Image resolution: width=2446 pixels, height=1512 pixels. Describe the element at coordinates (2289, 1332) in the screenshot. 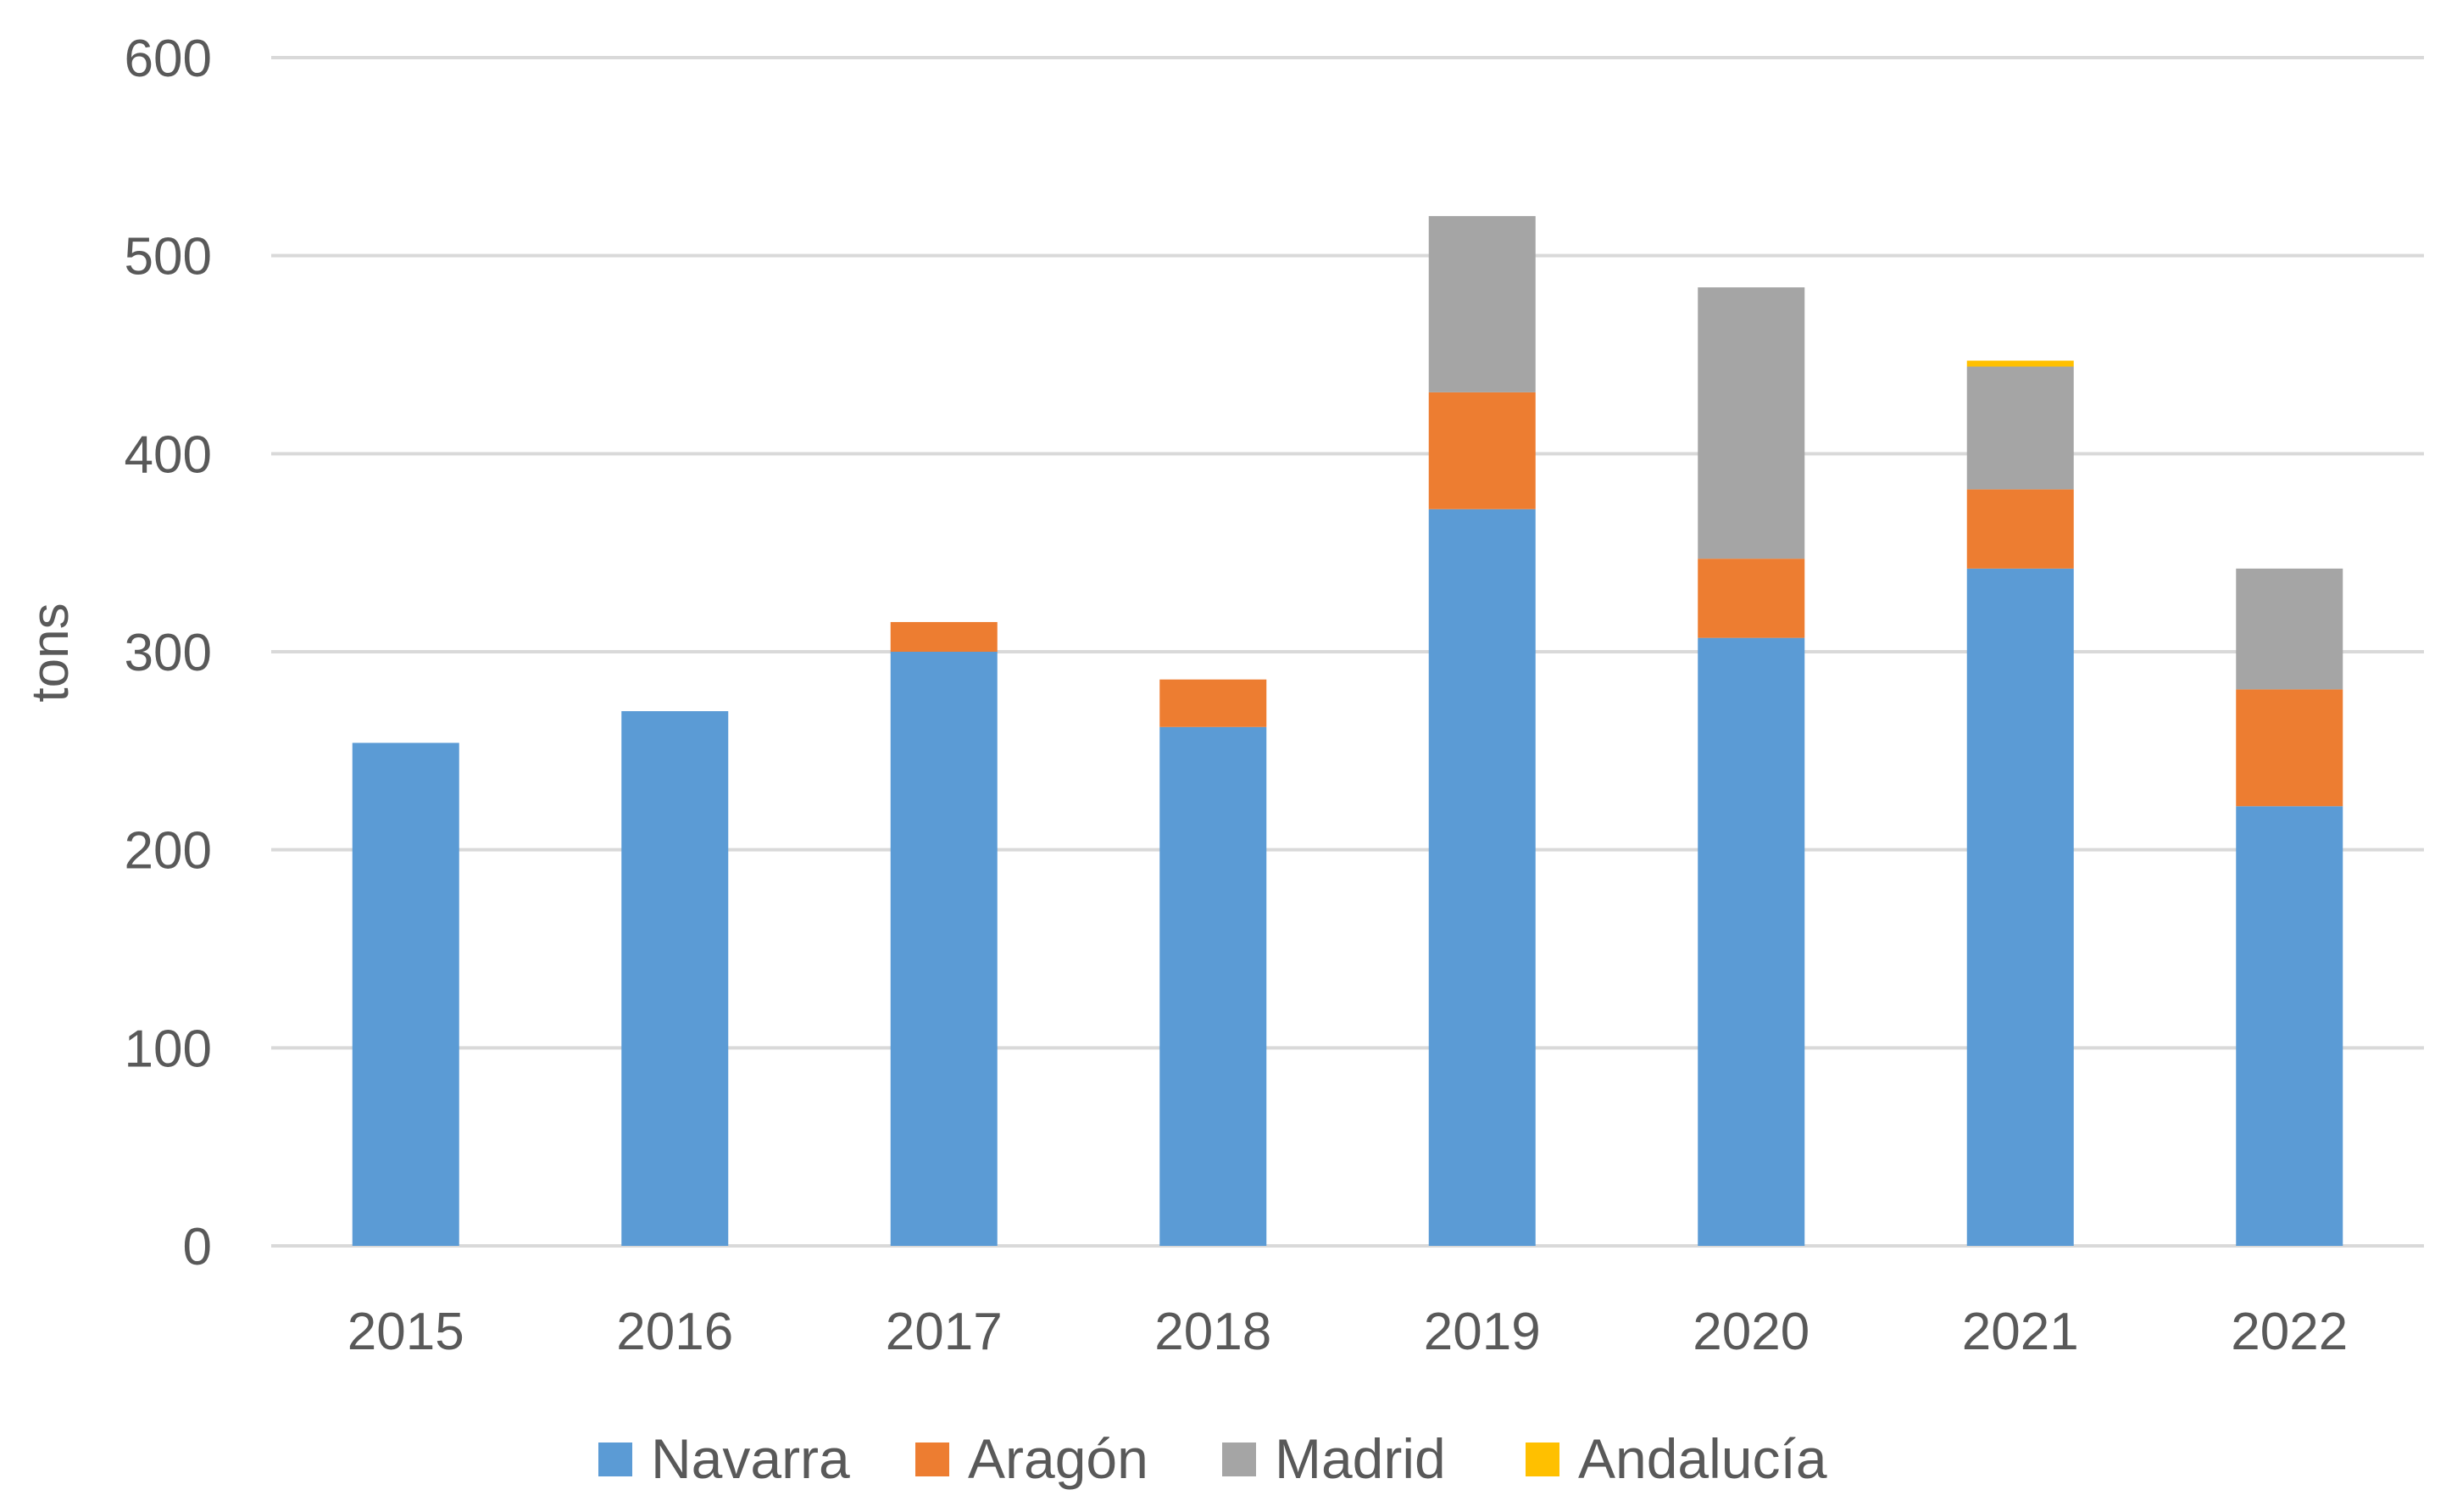

I see `x-tick-label-2022: 2022` at that location.